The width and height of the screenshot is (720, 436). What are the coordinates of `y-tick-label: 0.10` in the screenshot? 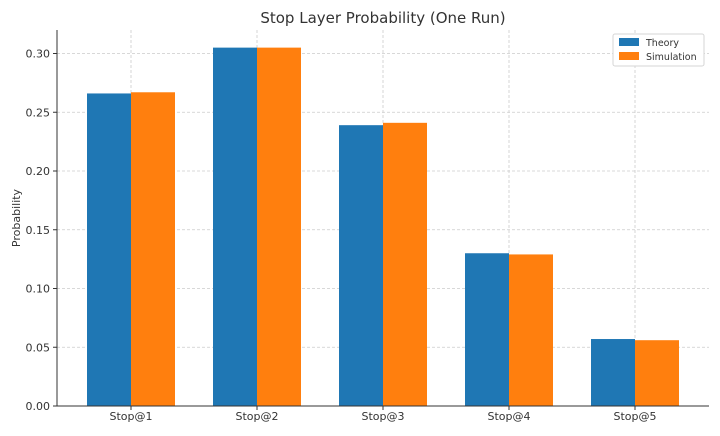 It's located at (38, 289).